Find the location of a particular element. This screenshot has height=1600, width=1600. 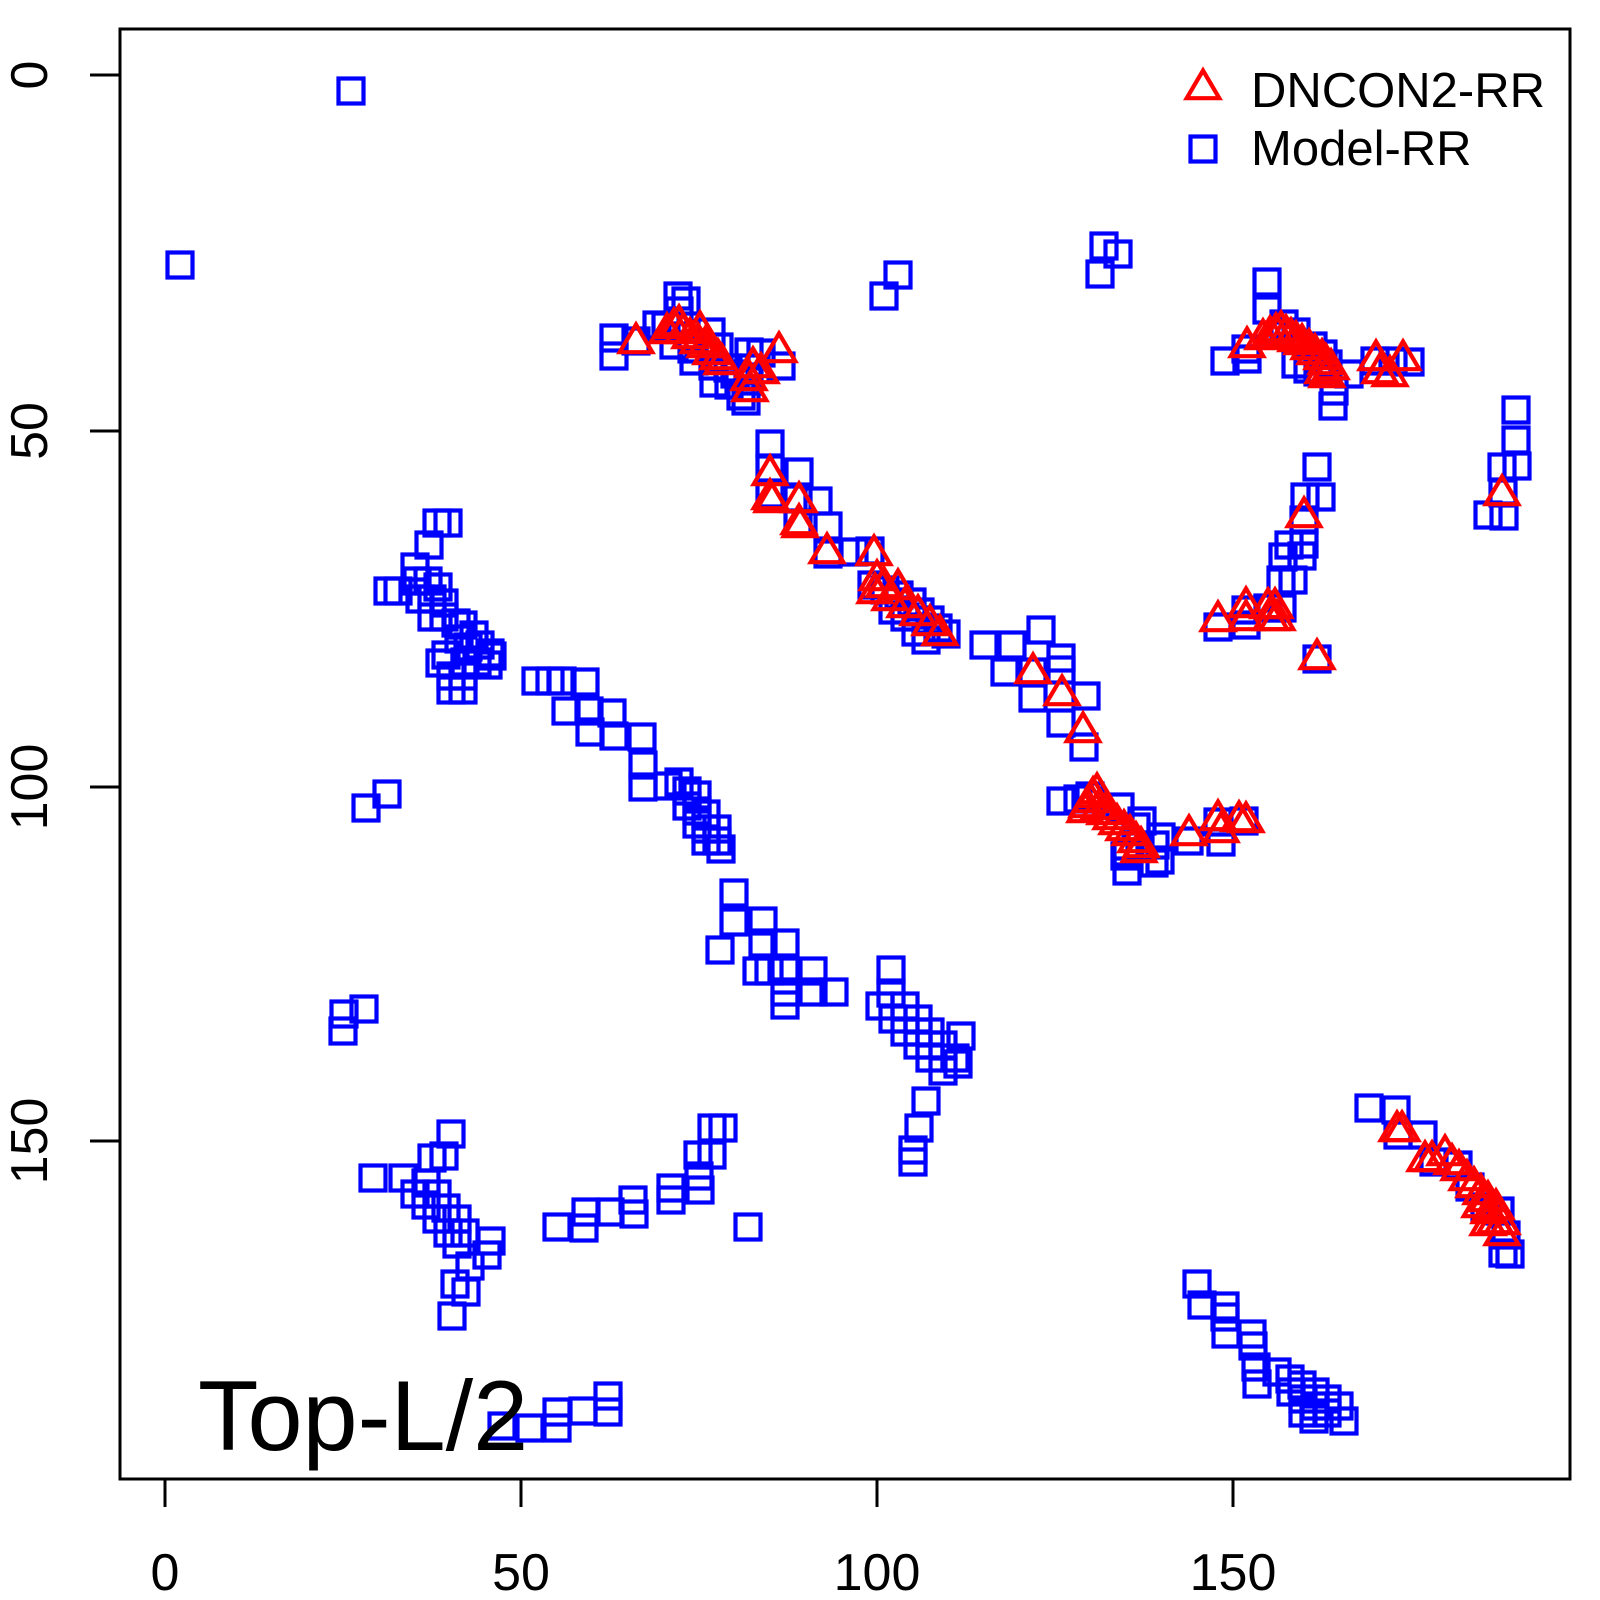

svg-text: Top-L/2 is located at coordinates (363, 1415).